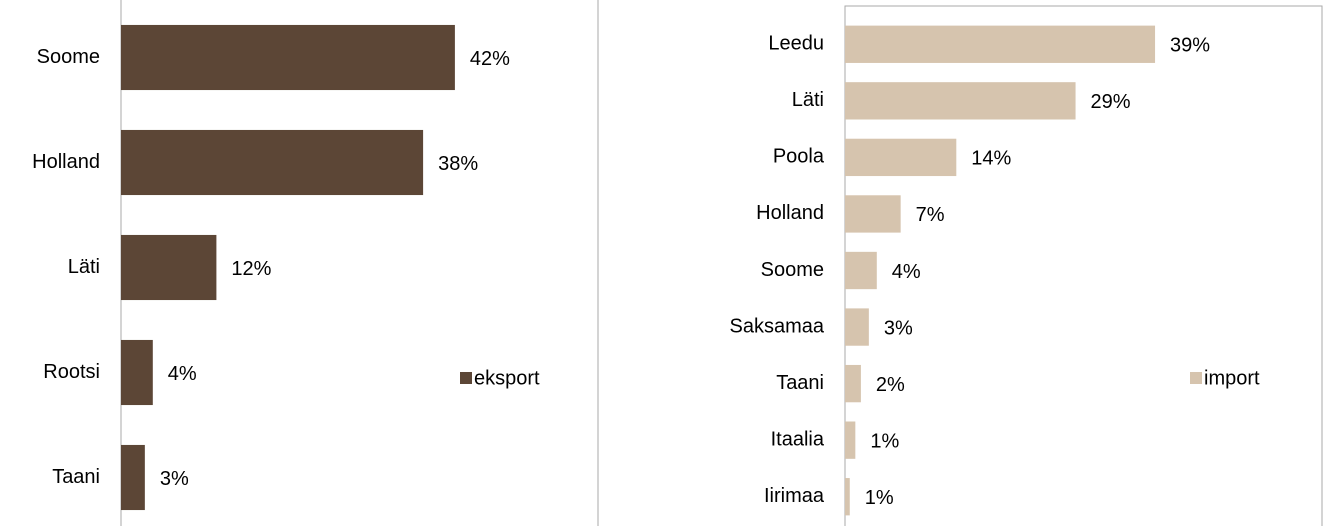  I want to click on value-label: 42%, so click(490, 59).